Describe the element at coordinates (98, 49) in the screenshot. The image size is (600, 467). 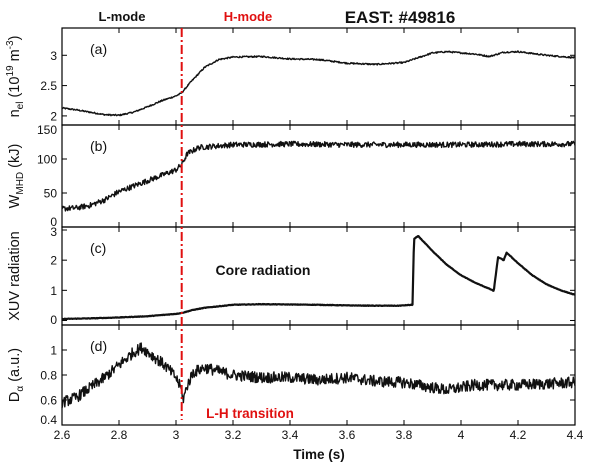
I see `panel-label: (a)` at that location.